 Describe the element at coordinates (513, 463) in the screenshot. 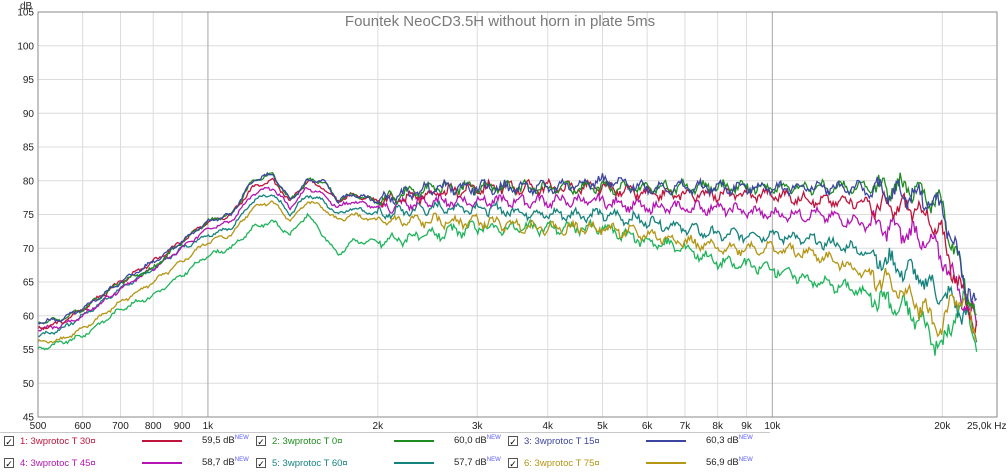

I see `legend-checkbox-6: ✓` at that location.